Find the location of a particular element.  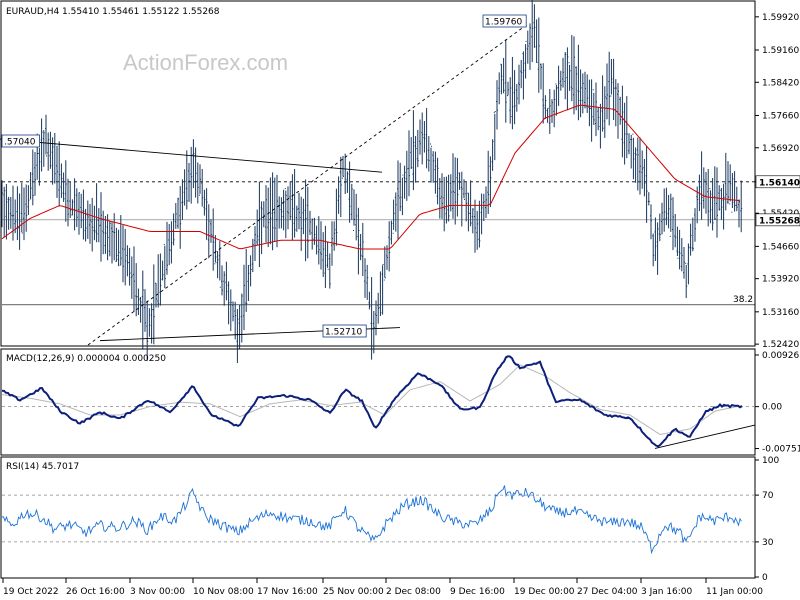

rsi-plot is located at coordinates (378, 520).